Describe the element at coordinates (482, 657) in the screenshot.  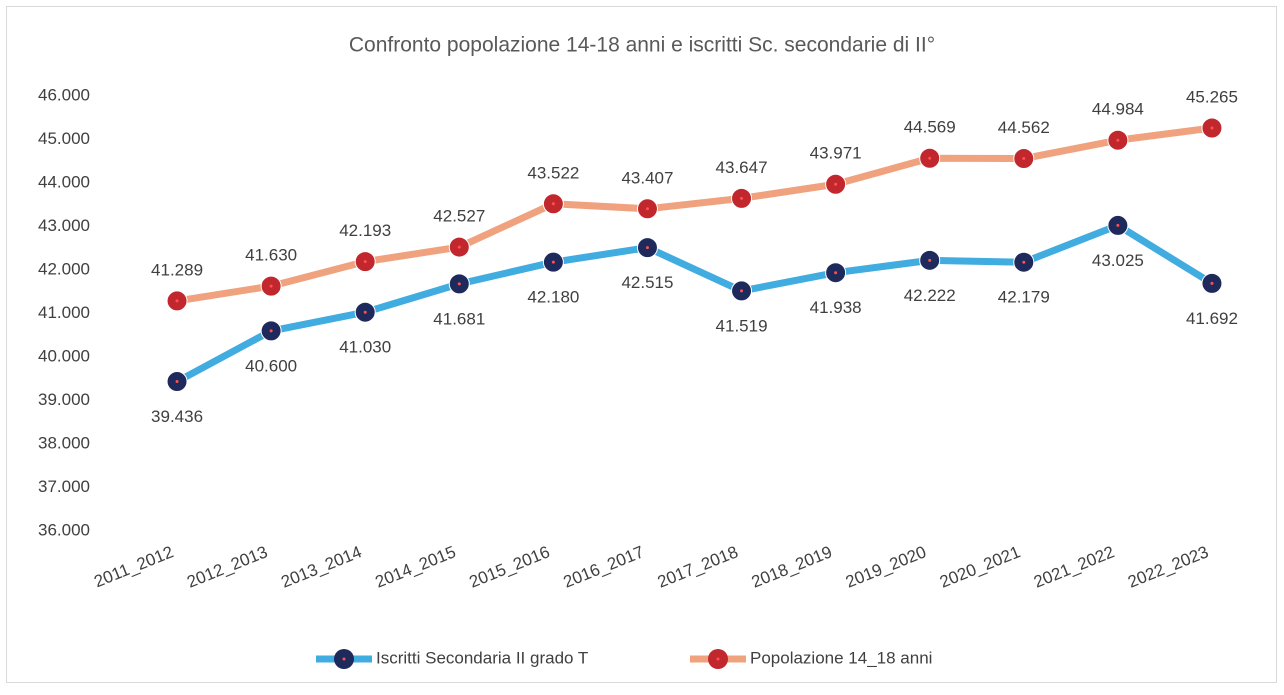
I see `legend-label: Iscritti Secondaria II grado T` at that location.